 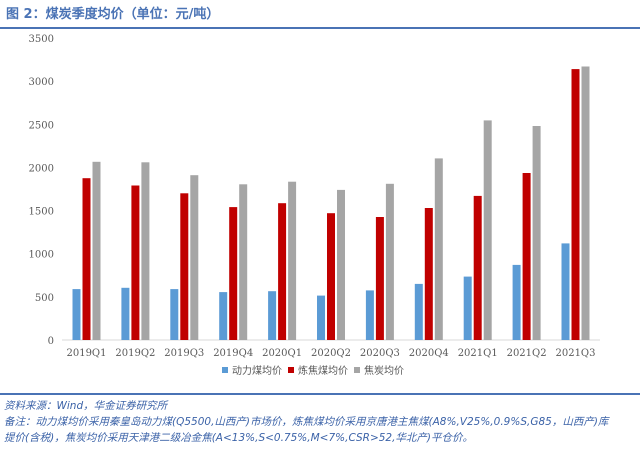 What do you see at coordinates (257, 370) in the screenshot?
I see `legend-label: 动力煤均价` at bounding box center [257, 370].